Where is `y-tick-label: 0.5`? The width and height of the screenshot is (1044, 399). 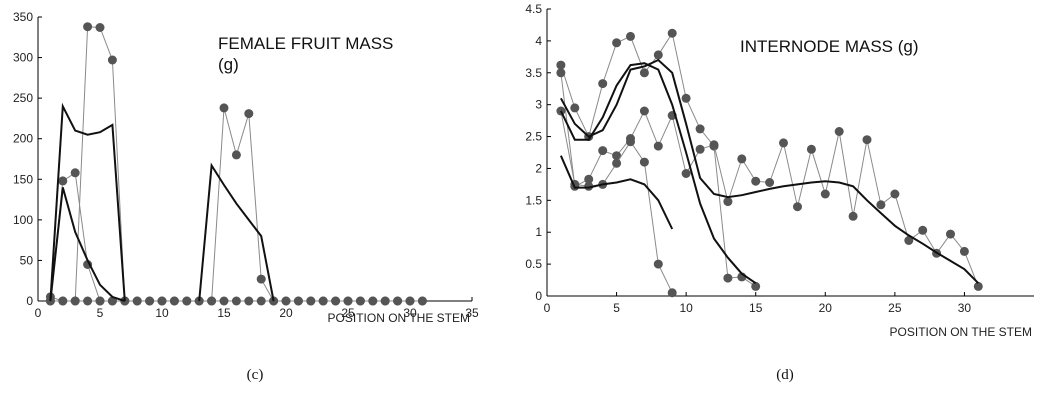 y-tick-label: 0.5 is located at coordinates (533, 264).